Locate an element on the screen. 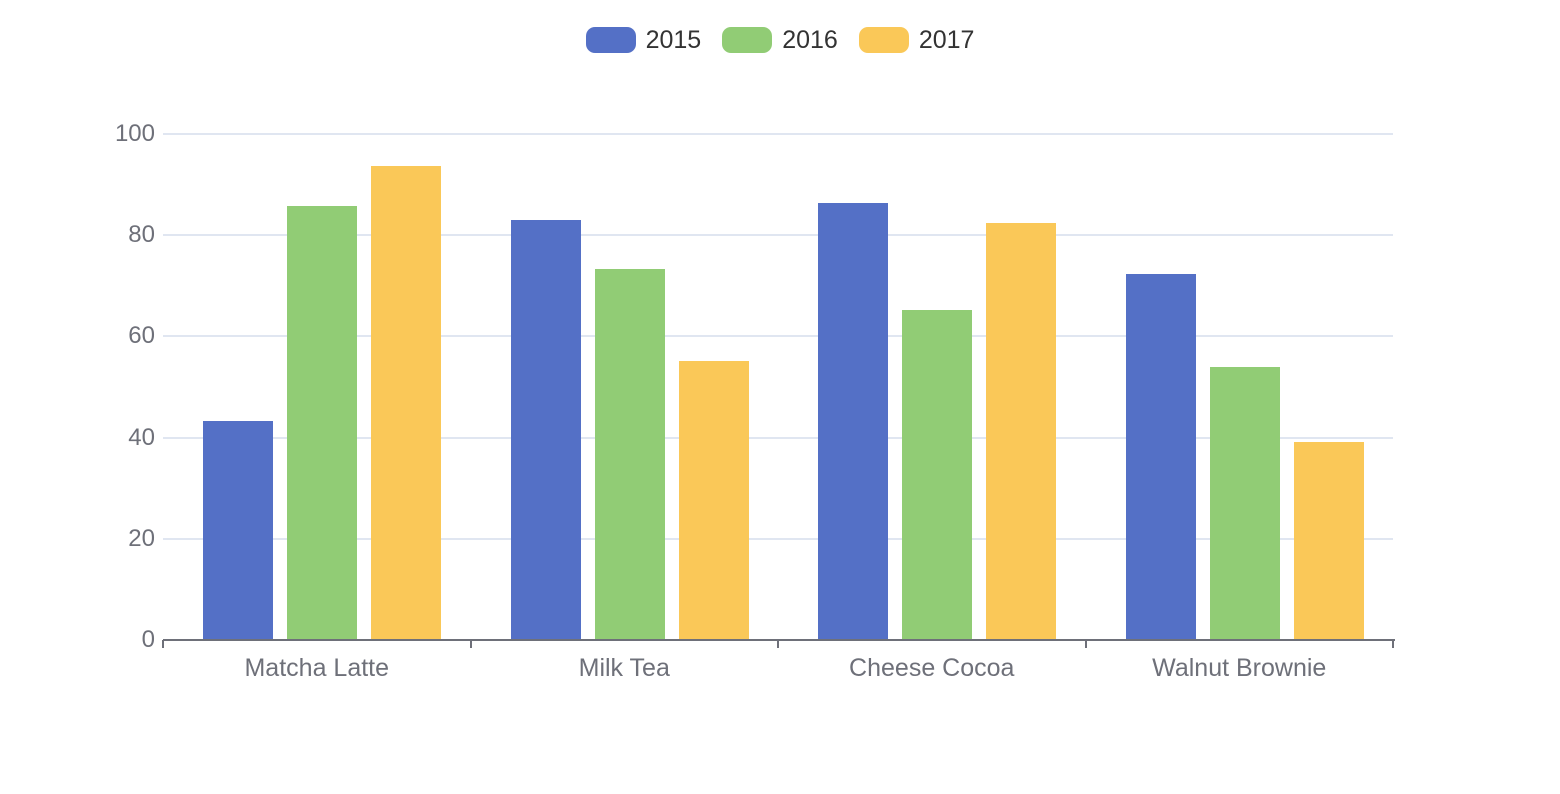  legend-label-2017: 2017 is located at coordinates (946, 40).